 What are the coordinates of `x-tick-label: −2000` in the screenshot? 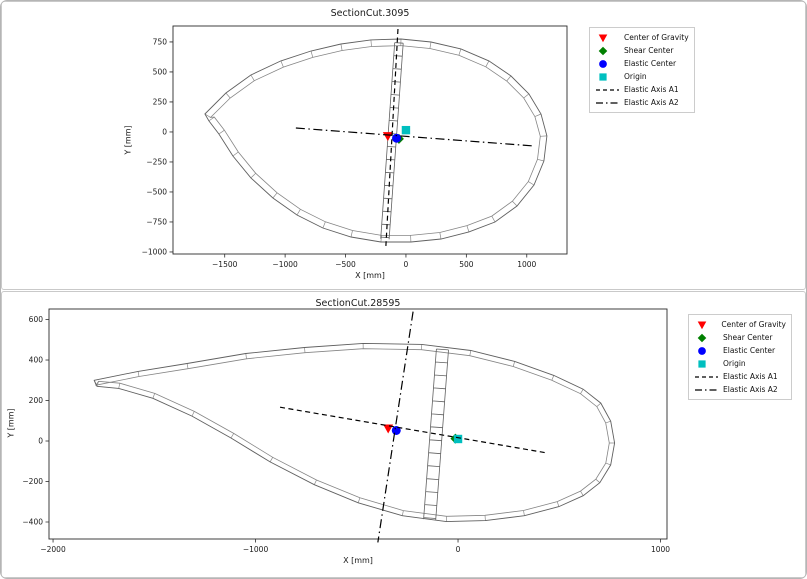 It's located at (53, 549).